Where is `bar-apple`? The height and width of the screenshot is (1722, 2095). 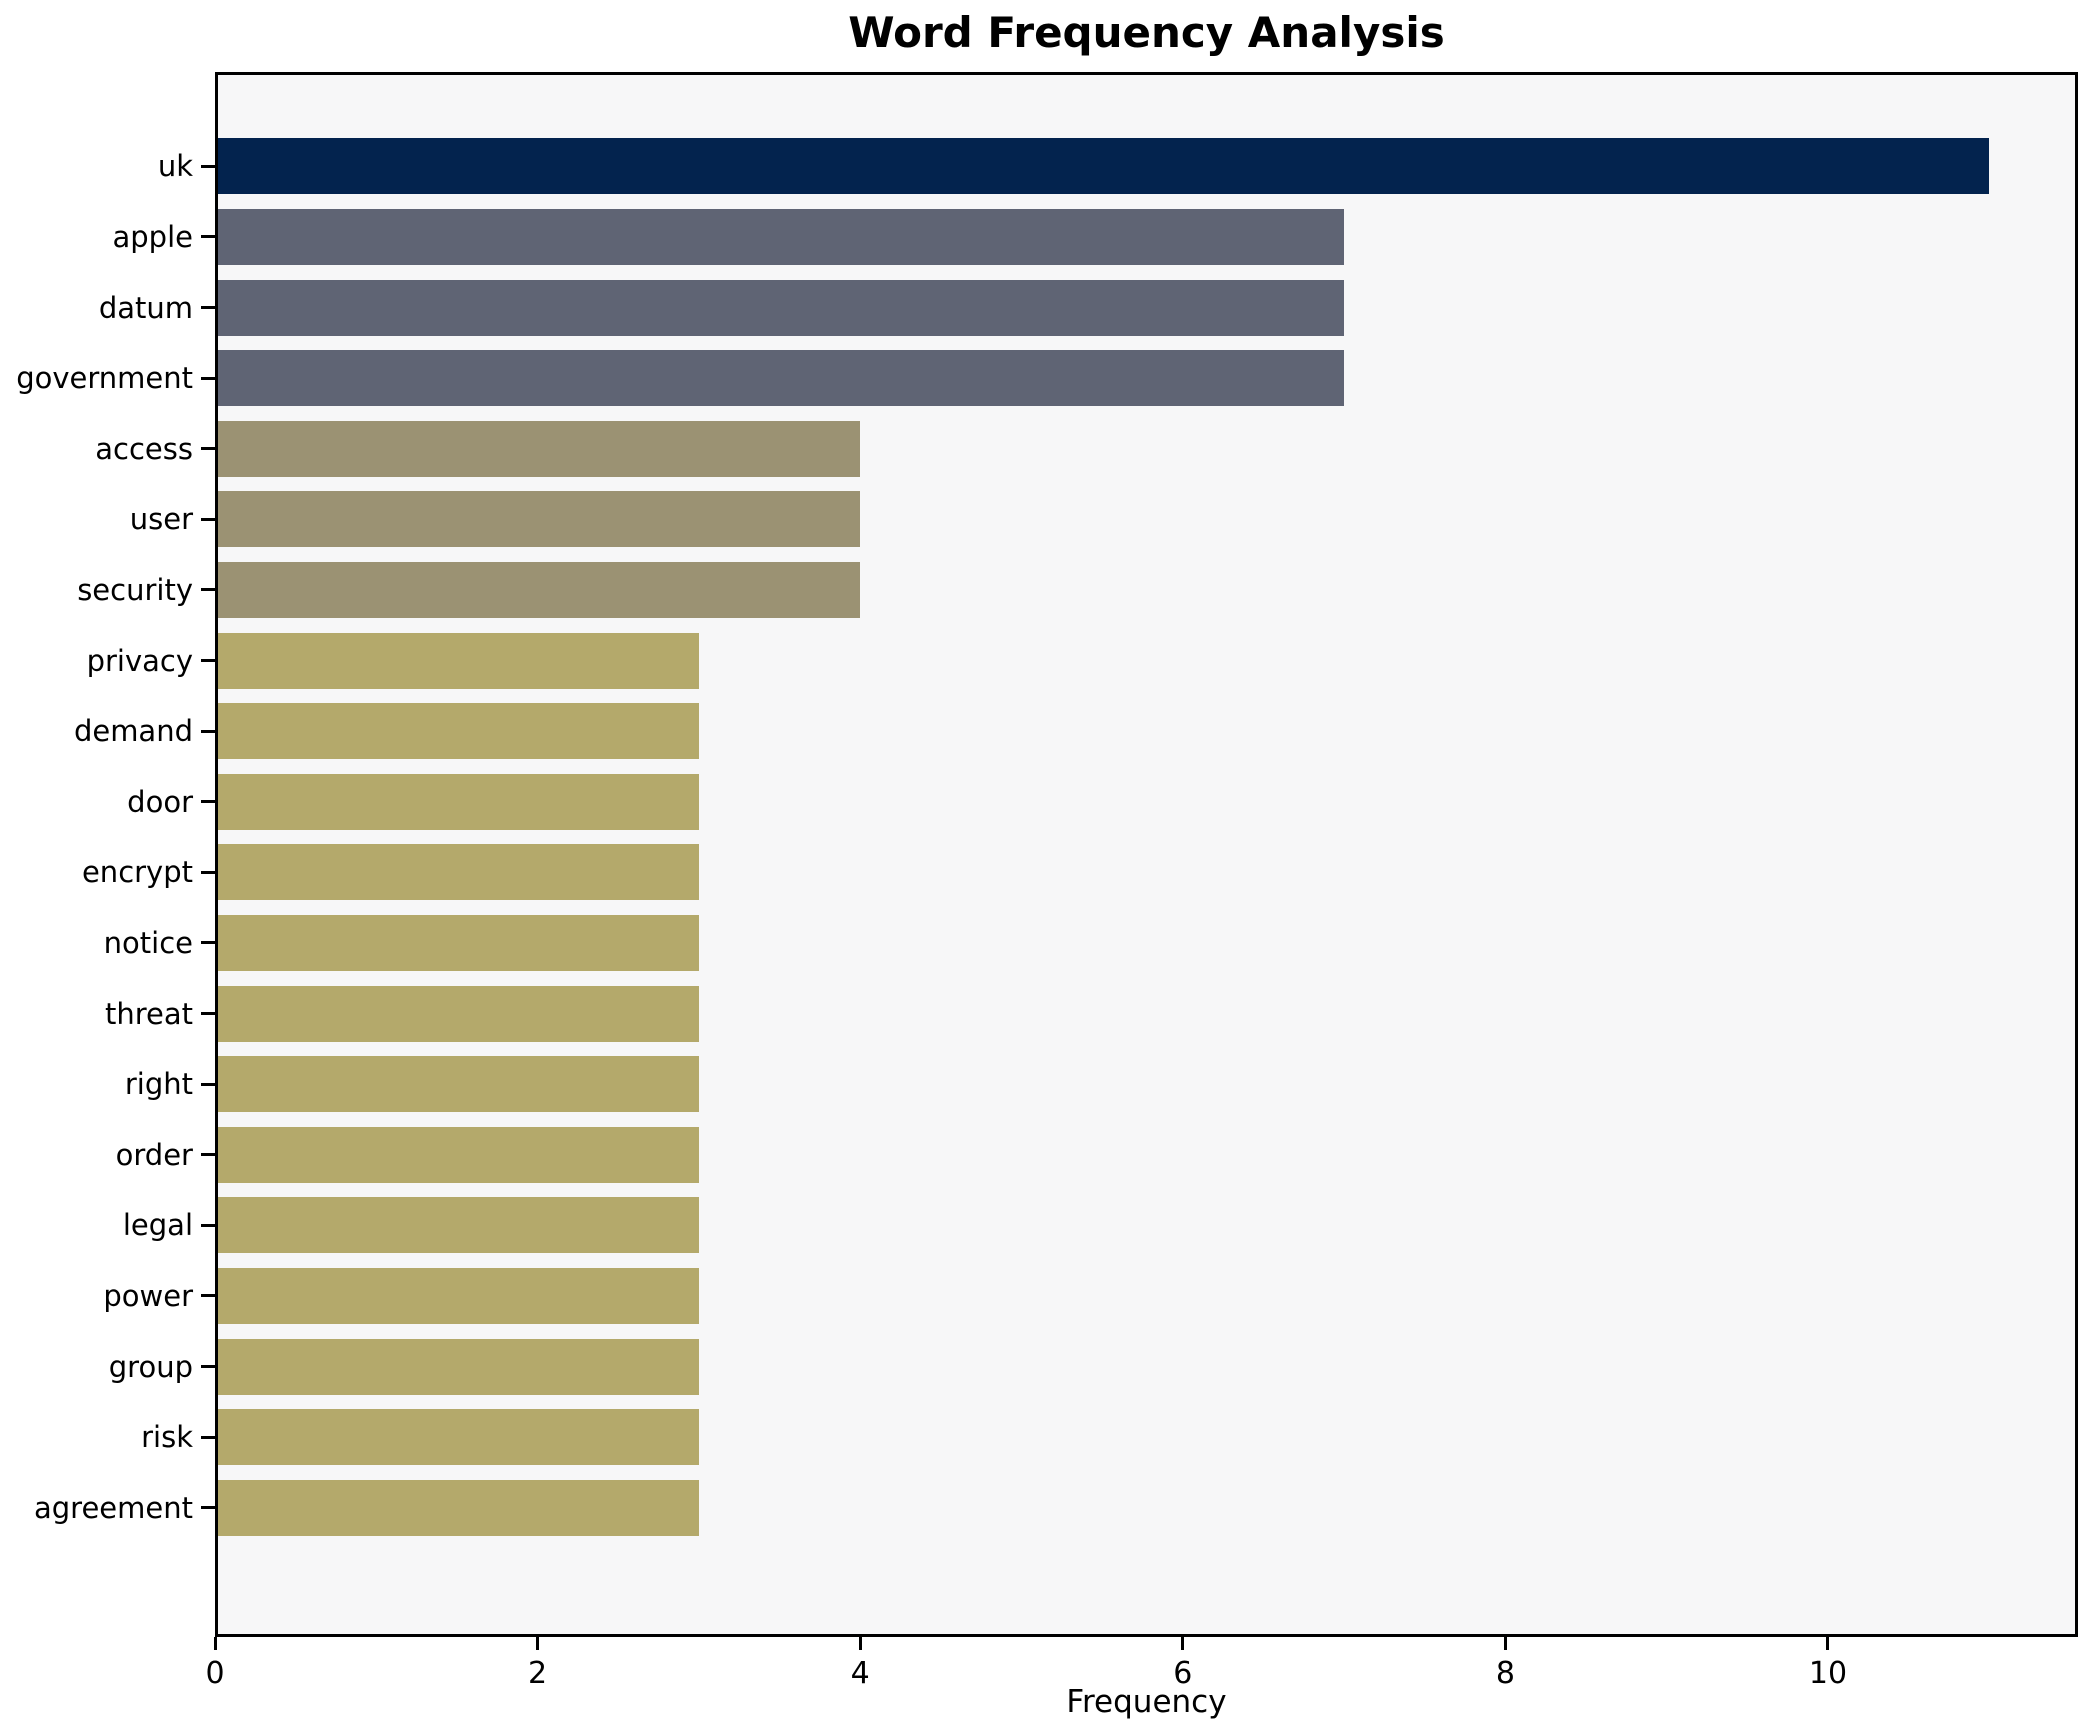 bar-apple is located at coordinates (780, 236).